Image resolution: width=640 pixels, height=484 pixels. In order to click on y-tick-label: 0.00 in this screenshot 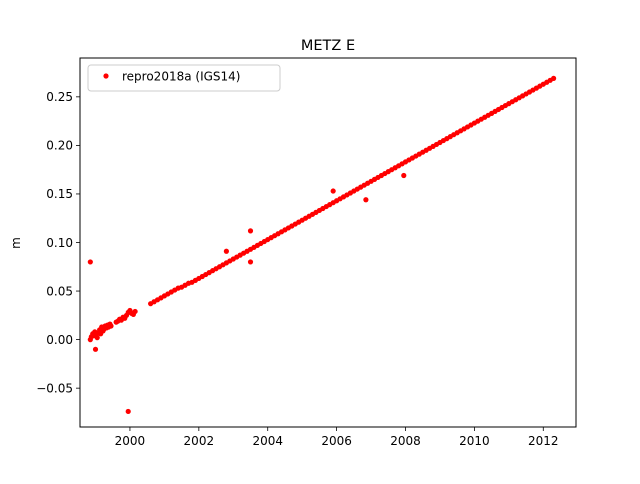, I will do `click(59, 340)`.